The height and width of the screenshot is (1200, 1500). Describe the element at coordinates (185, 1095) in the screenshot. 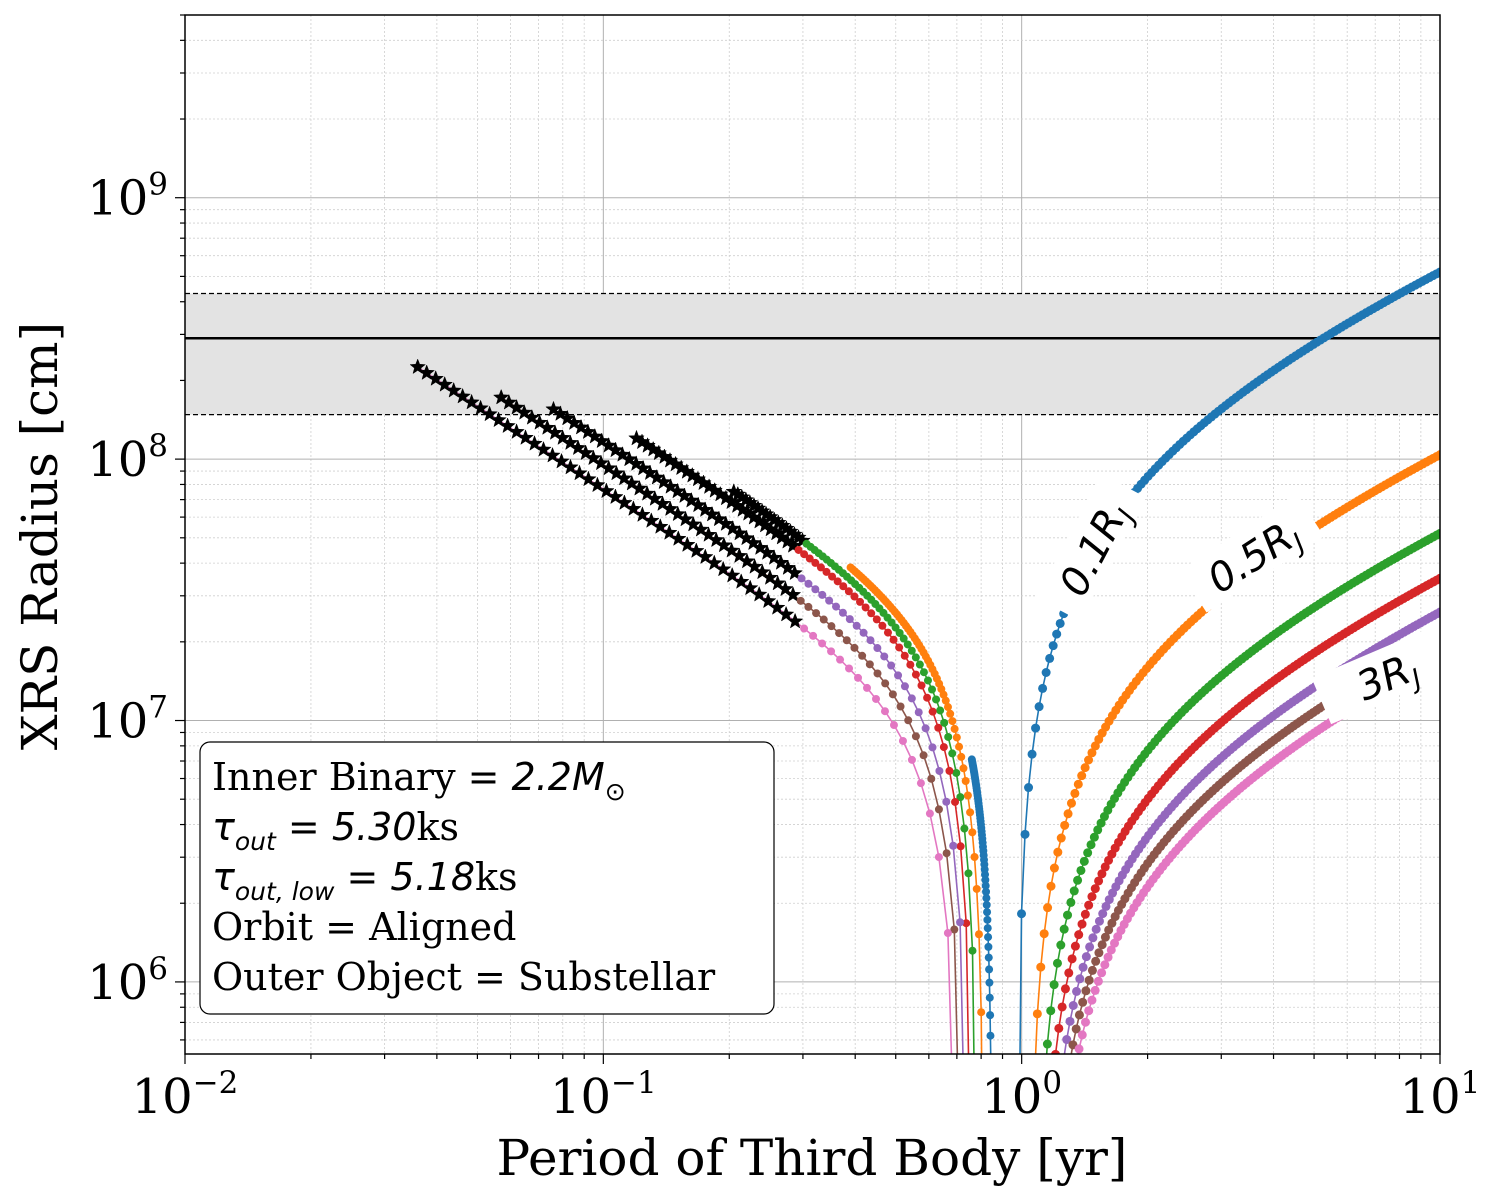

I see `x-tick-label: 10−2` at that location.